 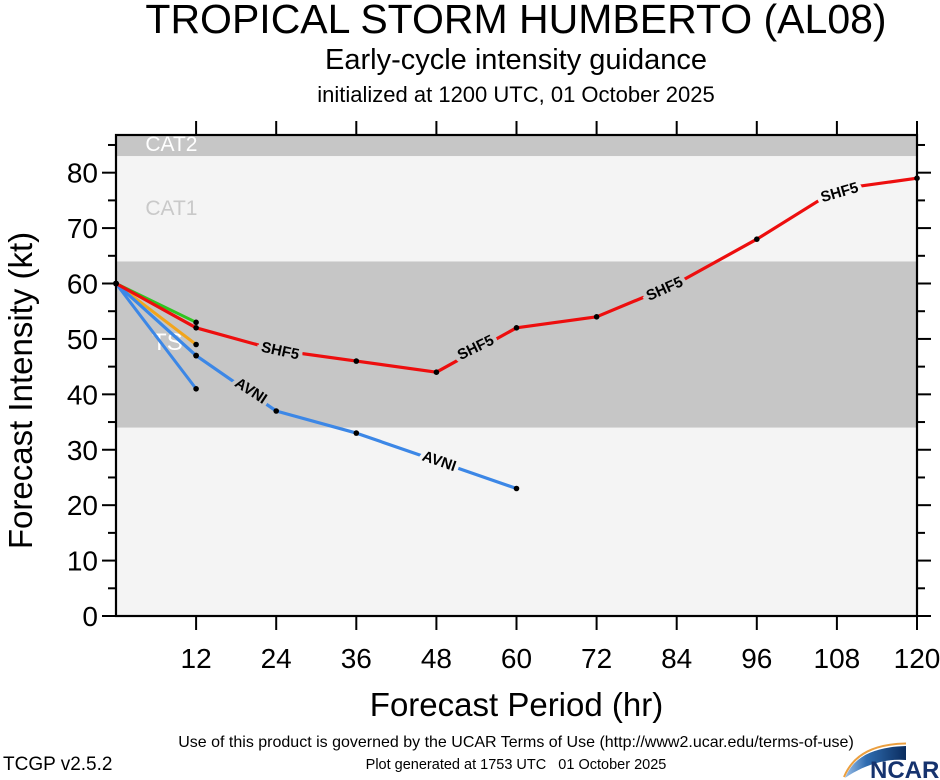 What do you see at coordinates (196, 389) in the screenshot?
I see `series-aid4-marker` at bounding box center [196, 389].